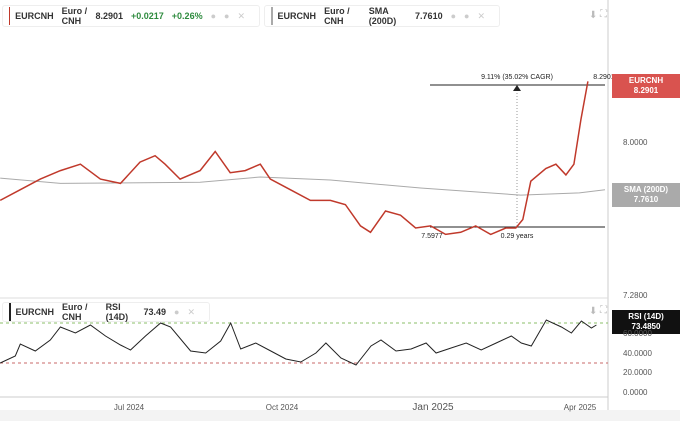  Describe the element at coordinates (433, 407) in the screenshot. I see `x-tick: Jan 2025` at that location.